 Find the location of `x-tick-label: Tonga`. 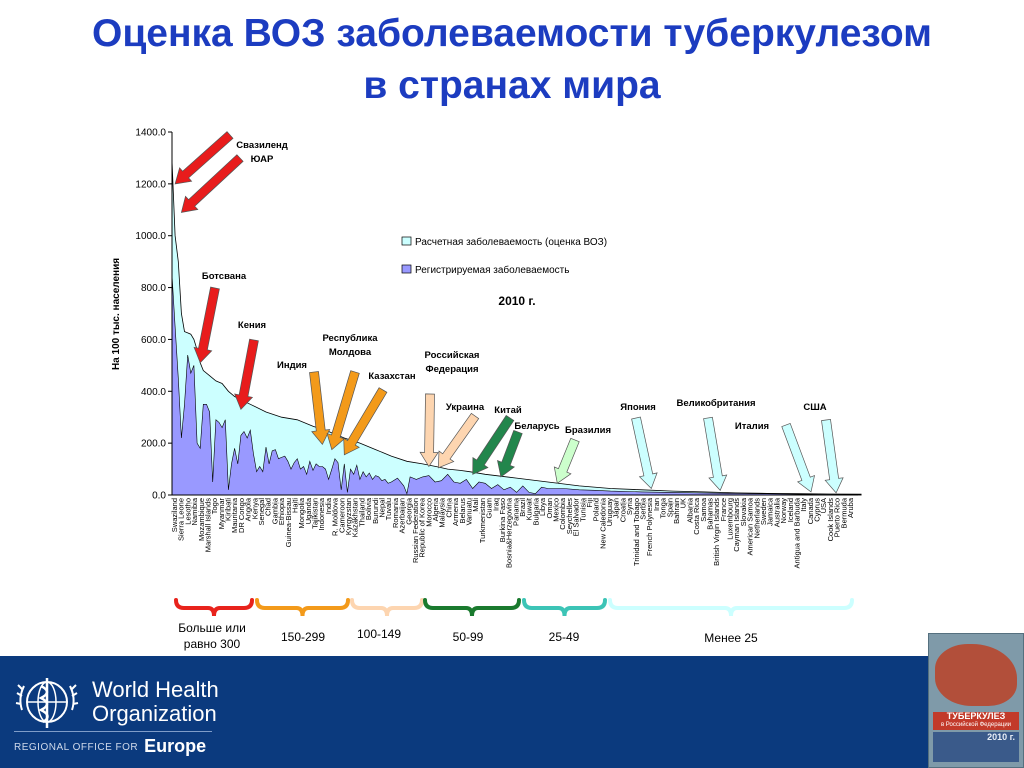

x-tick-label: Tonga is located at coordinates (663, 507).